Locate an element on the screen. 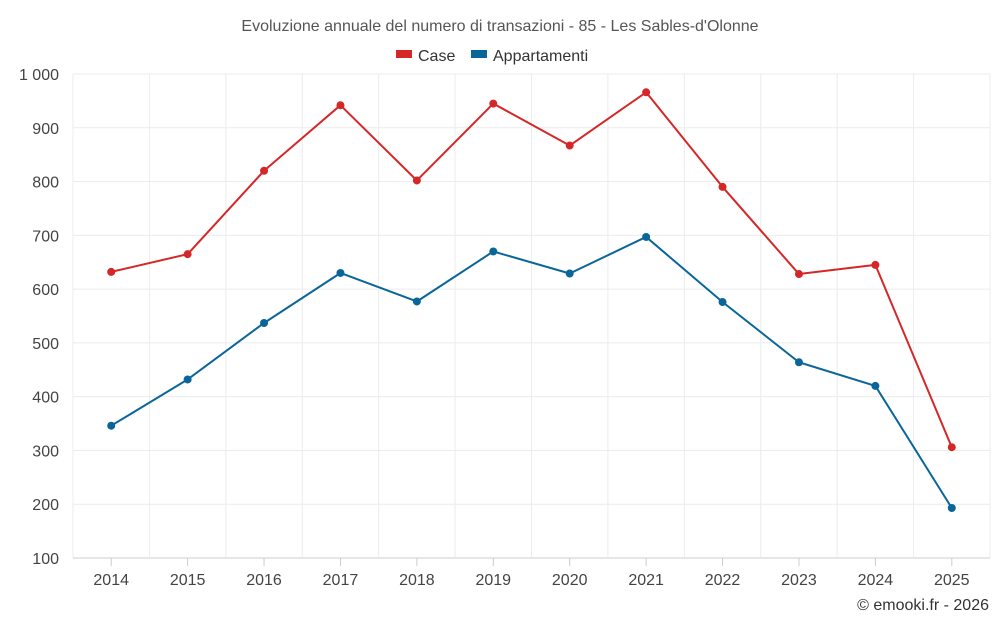  legend: Case Appartamenti is located at coordinates (492, 56).